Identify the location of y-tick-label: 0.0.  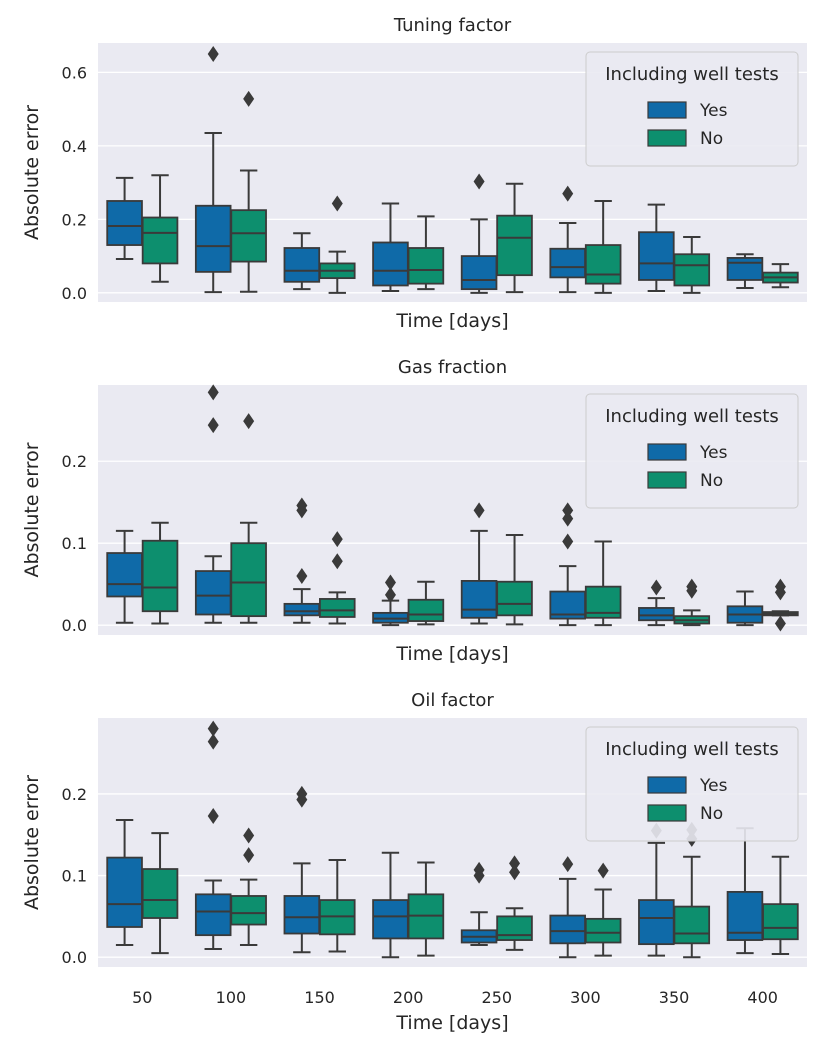
(74, 625).